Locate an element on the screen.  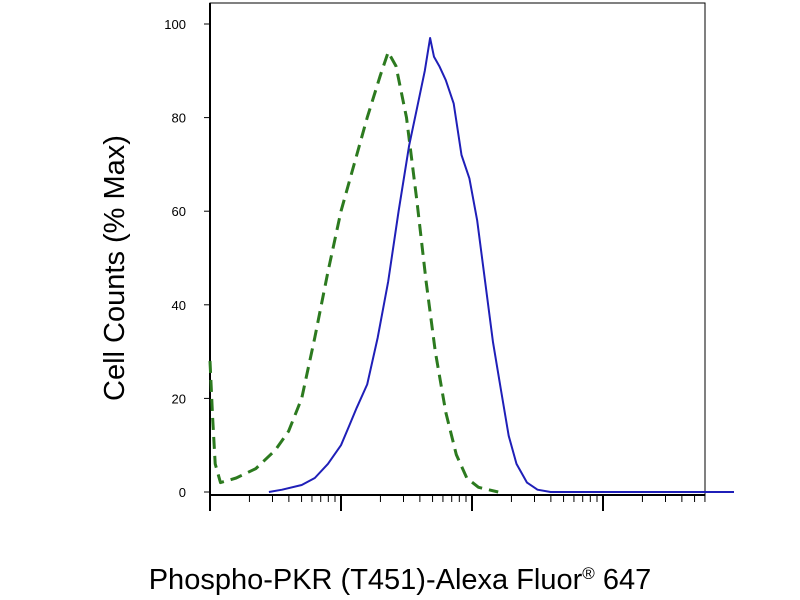
y-tick-label: 100 is located at coordinates (175, 24).